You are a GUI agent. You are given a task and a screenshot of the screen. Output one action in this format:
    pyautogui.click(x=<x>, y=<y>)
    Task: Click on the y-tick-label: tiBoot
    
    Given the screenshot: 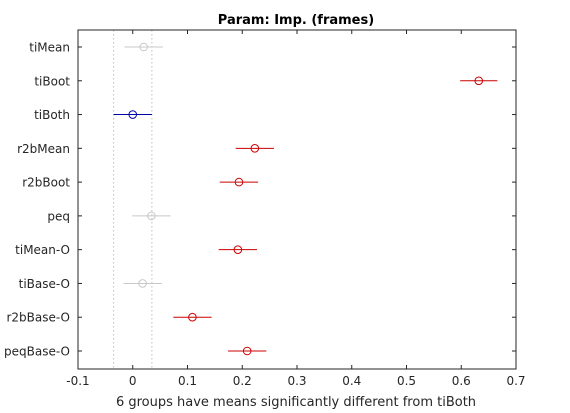 What is the action you would take?
    pyautogui.click(x=52, y=81)
    